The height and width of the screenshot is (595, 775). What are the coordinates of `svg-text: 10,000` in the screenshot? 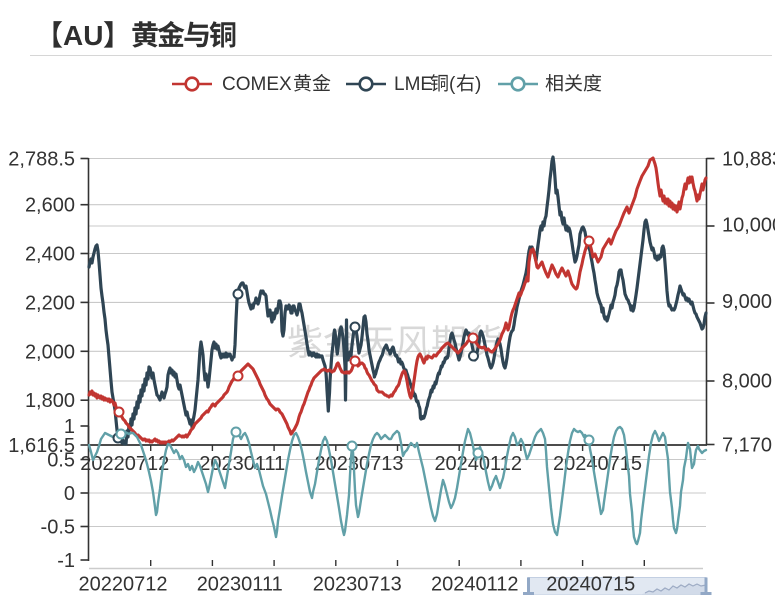 It's located at (748, 226).